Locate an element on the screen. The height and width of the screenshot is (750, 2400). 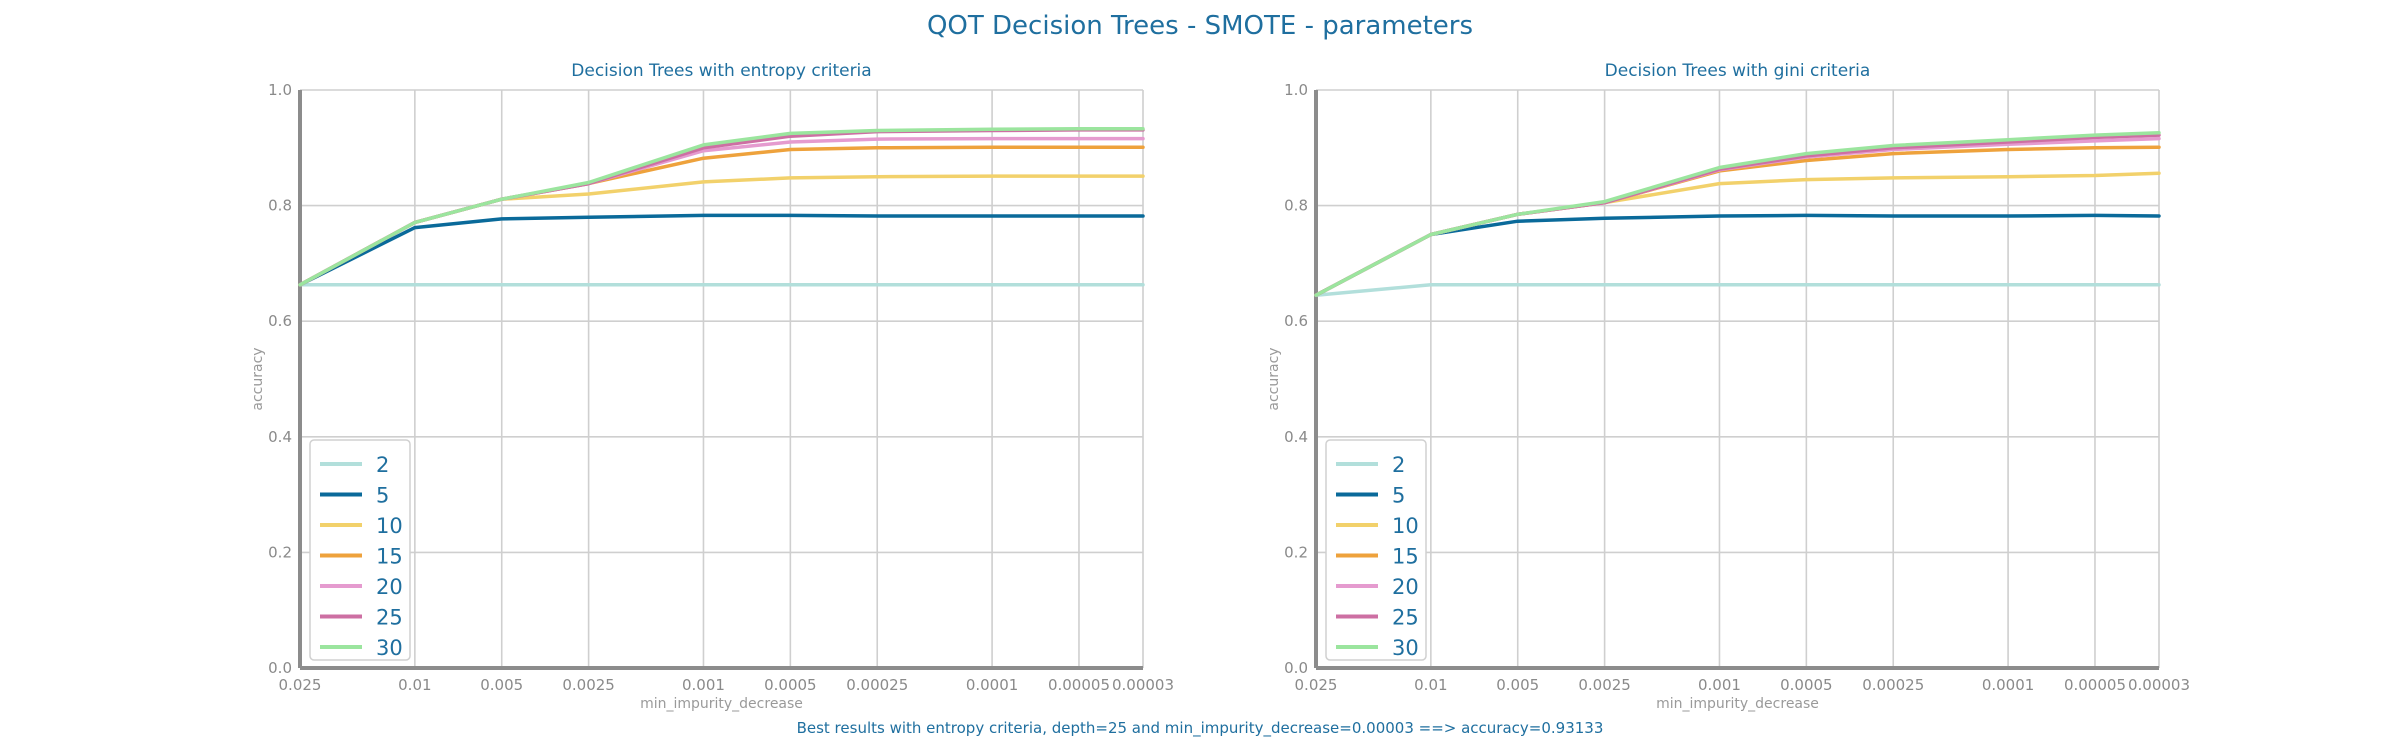
figure-title: QOT Decision Trees - SMOTE - parameters is located at coordinates (1200, 26).